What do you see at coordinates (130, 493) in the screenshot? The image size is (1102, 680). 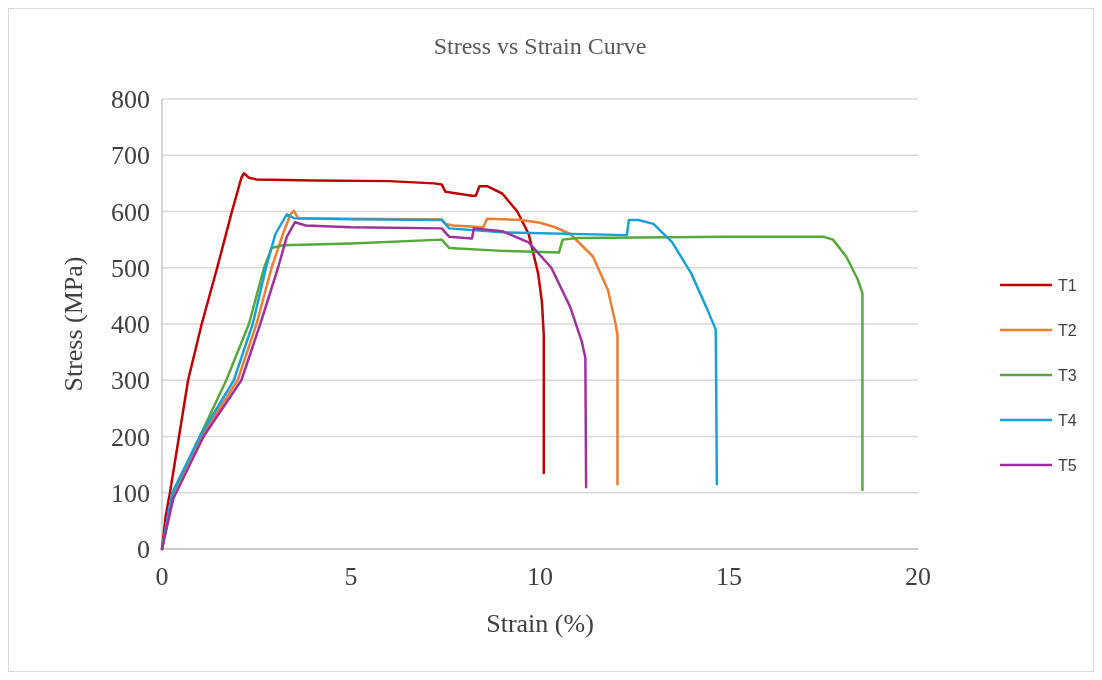 I see `y-tick-label: 100` at bounding box center [130, 493].